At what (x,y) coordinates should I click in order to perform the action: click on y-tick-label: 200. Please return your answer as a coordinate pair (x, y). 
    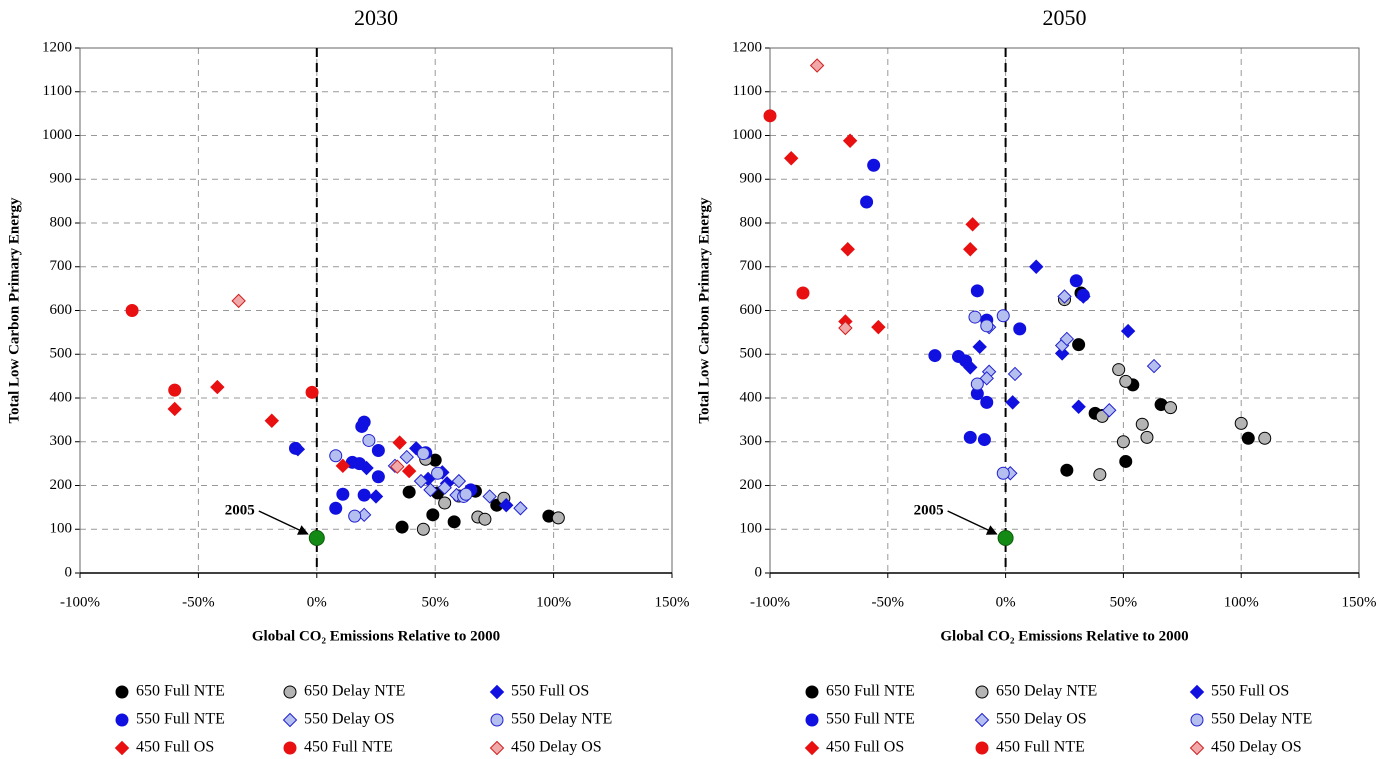
    Looking at the image, I should click on (751, 485).